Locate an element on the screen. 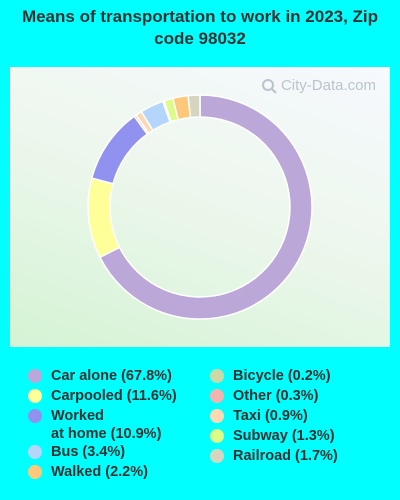 This screenshot has width=400, height=500. legend-label: Walked (2.2%) is located at coordinates (99, 472).